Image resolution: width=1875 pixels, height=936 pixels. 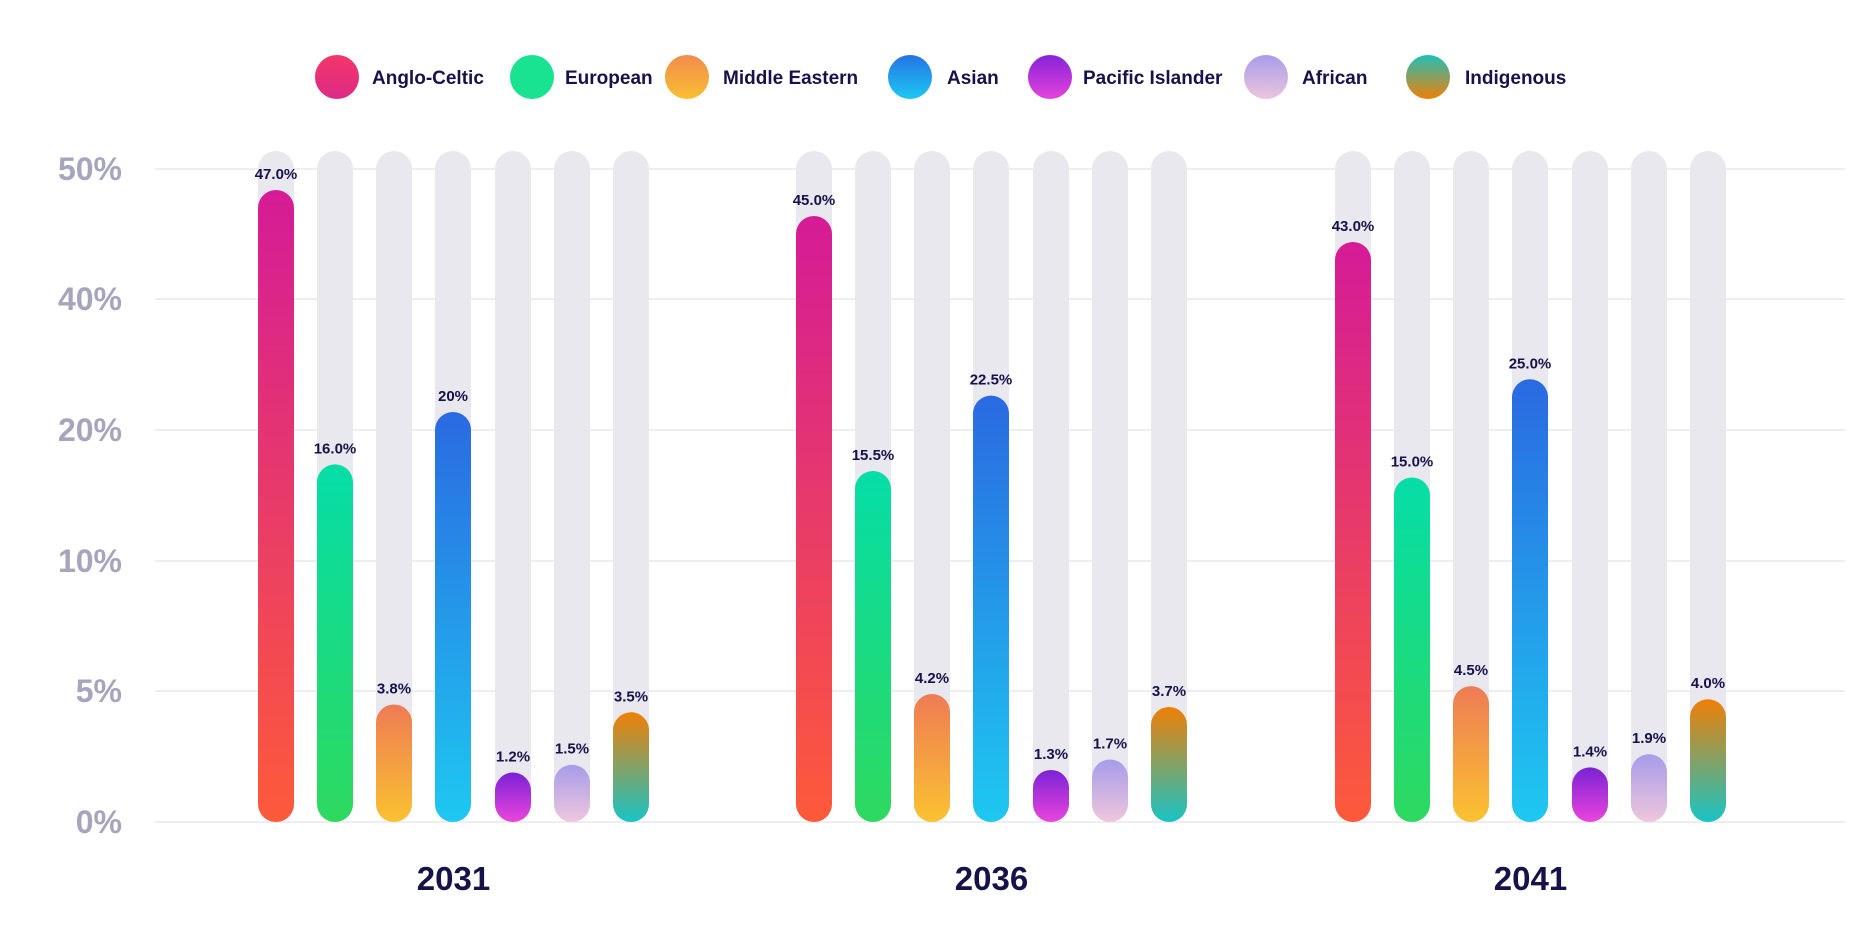 I want to click on bar-asian-2031, so click(x=453, y=617).